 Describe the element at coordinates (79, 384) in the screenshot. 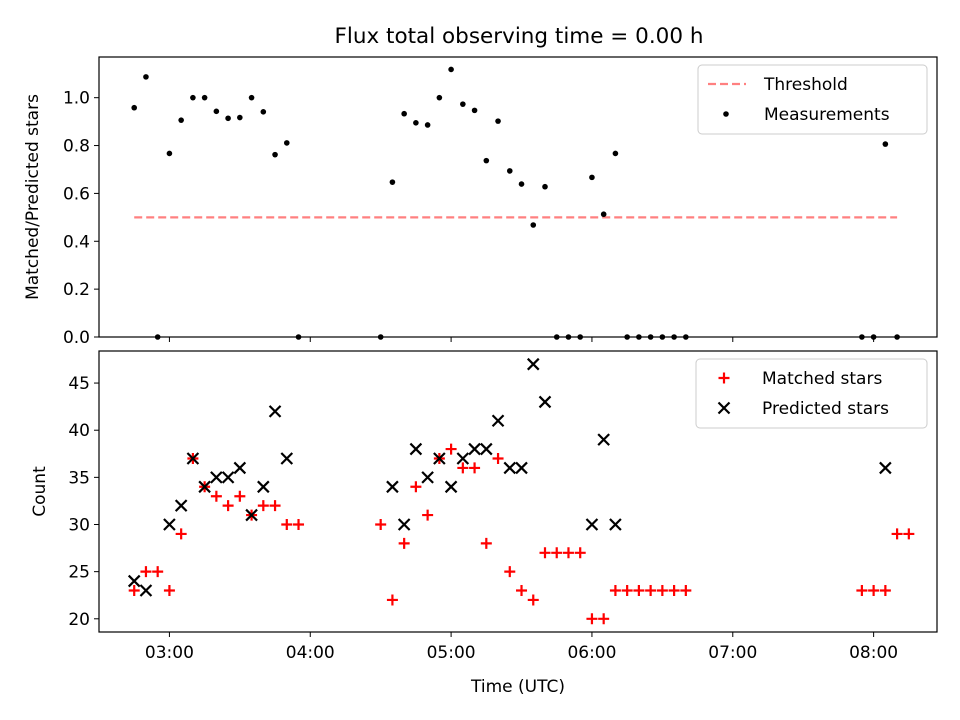

I see `y-tick-label: 45` at that location.